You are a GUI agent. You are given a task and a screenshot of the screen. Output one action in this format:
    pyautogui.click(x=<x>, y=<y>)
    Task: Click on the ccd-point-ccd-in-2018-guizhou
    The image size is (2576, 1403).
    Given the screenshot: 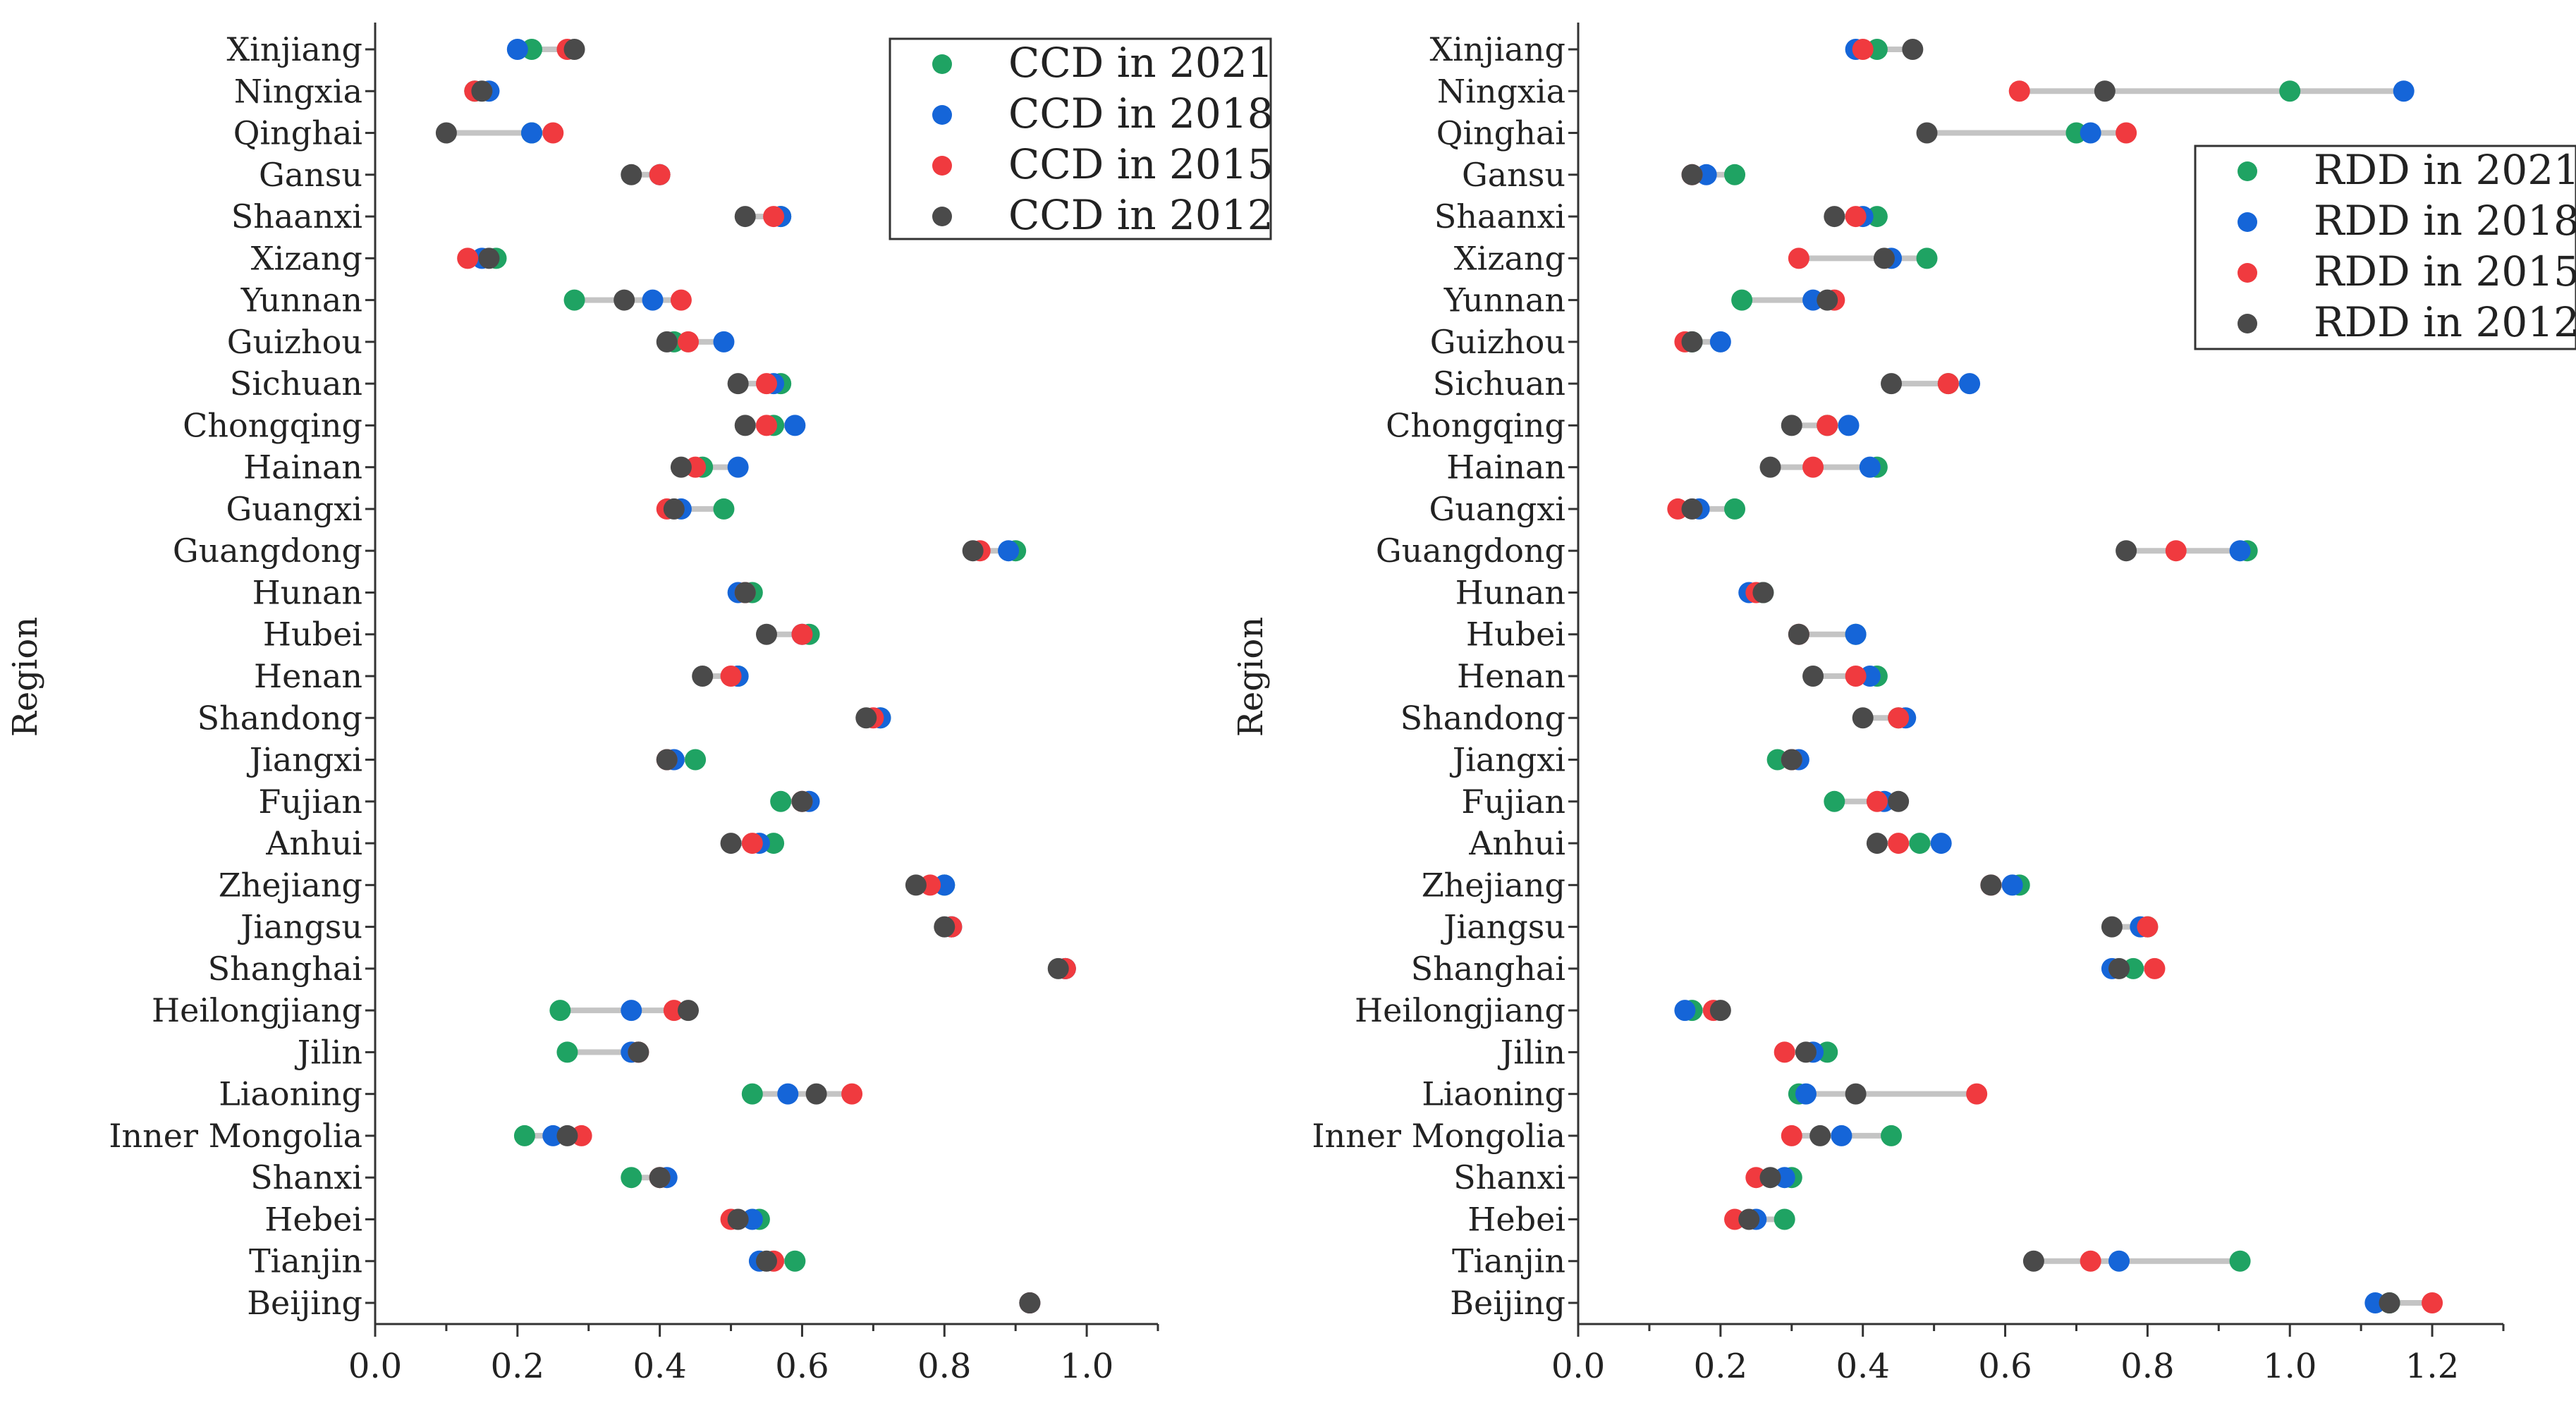 What is the action you would take?
    pyautogui.click(x=724, y=342)
    